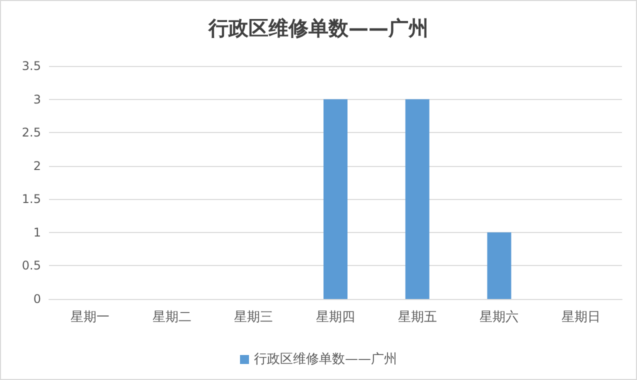 Image resolution: width=637 pixels, height=380 pixels. What do you see at coordinates (37, 99) in the screenshot?
I see `y-tick-label: 3` at bounding box center [37, 99].